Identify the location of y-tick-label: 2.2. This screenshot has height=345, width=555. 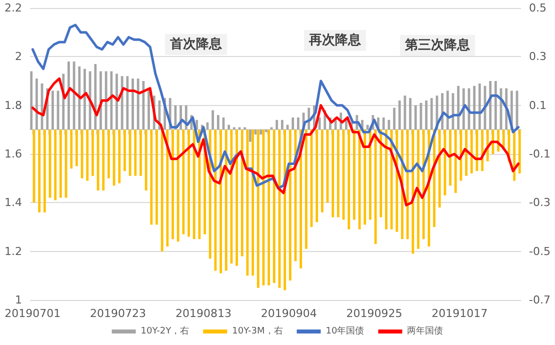
(13, 8).